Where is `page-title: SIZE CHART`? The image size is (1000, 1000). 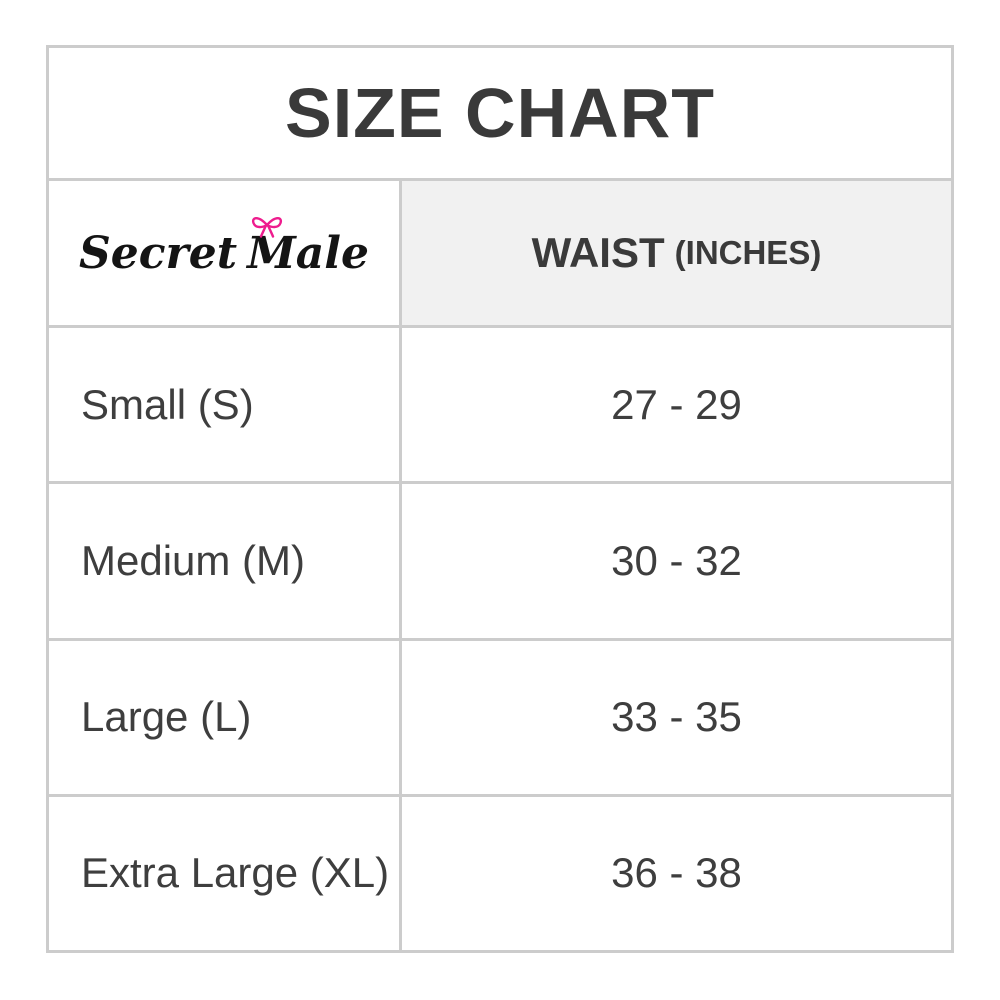
page-title: SIZE CHART is located at coordinates (500, 113).